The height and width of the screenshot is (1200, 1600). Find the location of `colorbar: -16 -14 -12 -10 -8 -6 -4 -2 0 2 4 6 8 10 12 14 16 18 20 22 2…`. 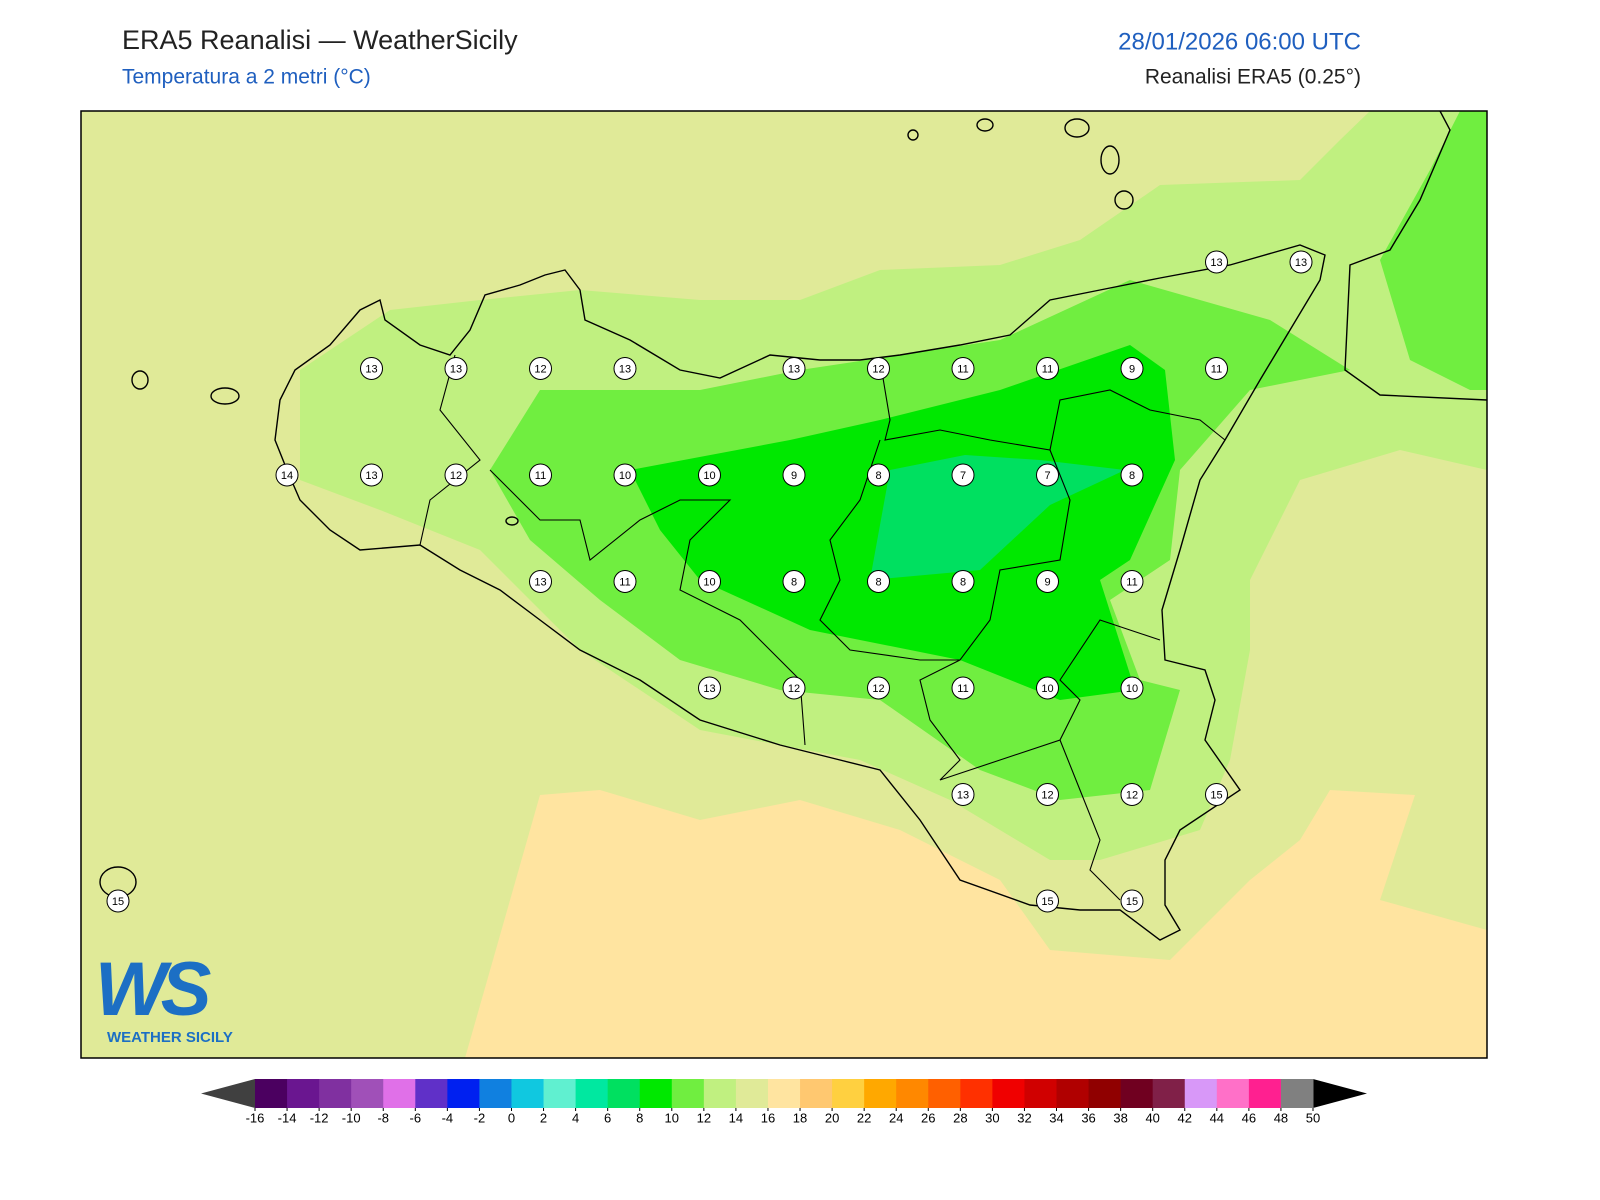

colorbar: -16 -14 -12 -10 -8 -6 -4 -2 0 2 4 6 8 10 12 14 16 18 20 22 2… is located at coordinates (784, 1102).